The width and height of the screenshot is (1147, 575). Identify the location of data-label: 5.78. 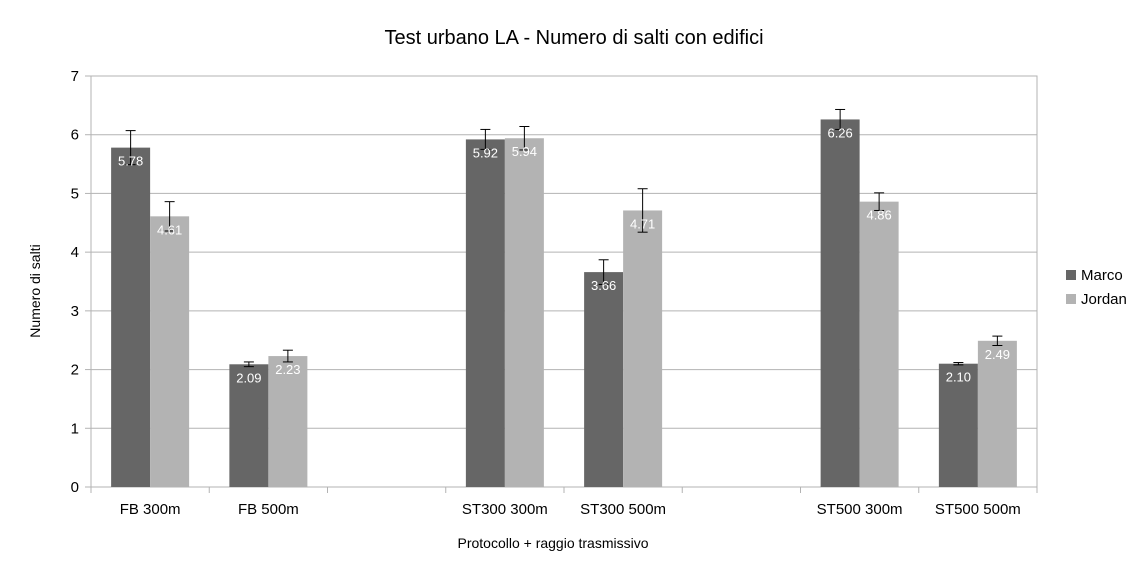
(130, 161).